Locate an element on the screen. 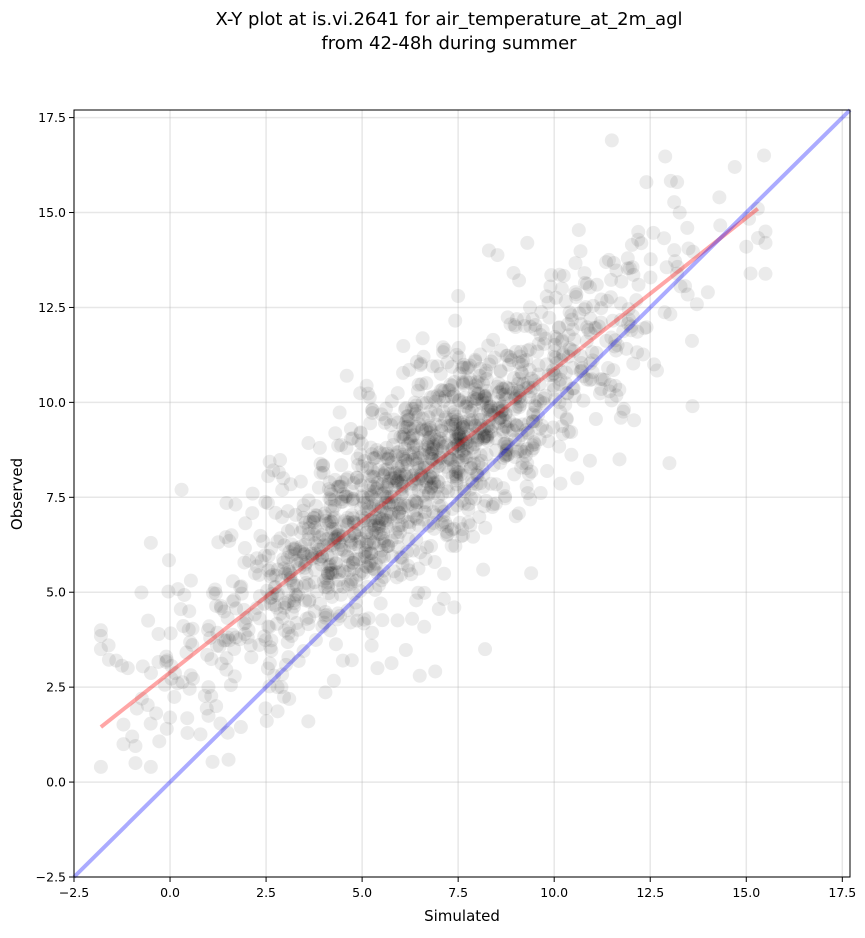  y-tick-label: 10.0 is located at coordinates (52, 402).